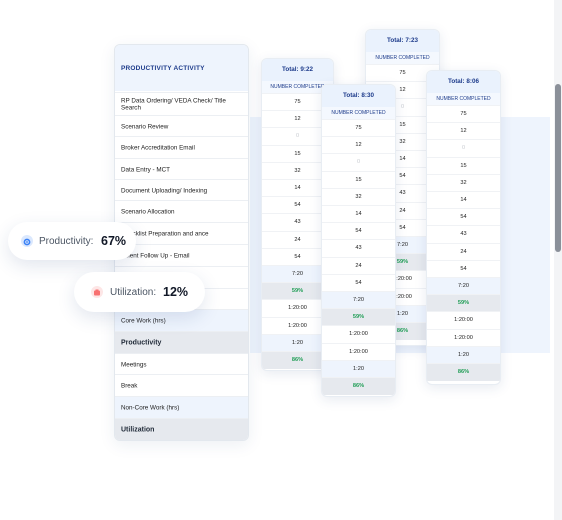  What do you see at coordinates (176, 292) in the screenshot?
I see `utilization-value: 12%` at bounding box center [176, 292].